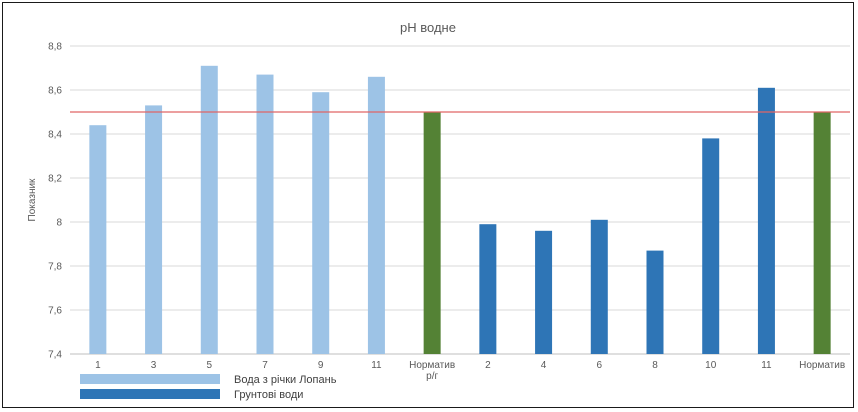 This screenshot has height=412, width=858. Describe the element at coordinates (55, 179) in the screenshot. I see `y-tick-label: 8,2` at that location.